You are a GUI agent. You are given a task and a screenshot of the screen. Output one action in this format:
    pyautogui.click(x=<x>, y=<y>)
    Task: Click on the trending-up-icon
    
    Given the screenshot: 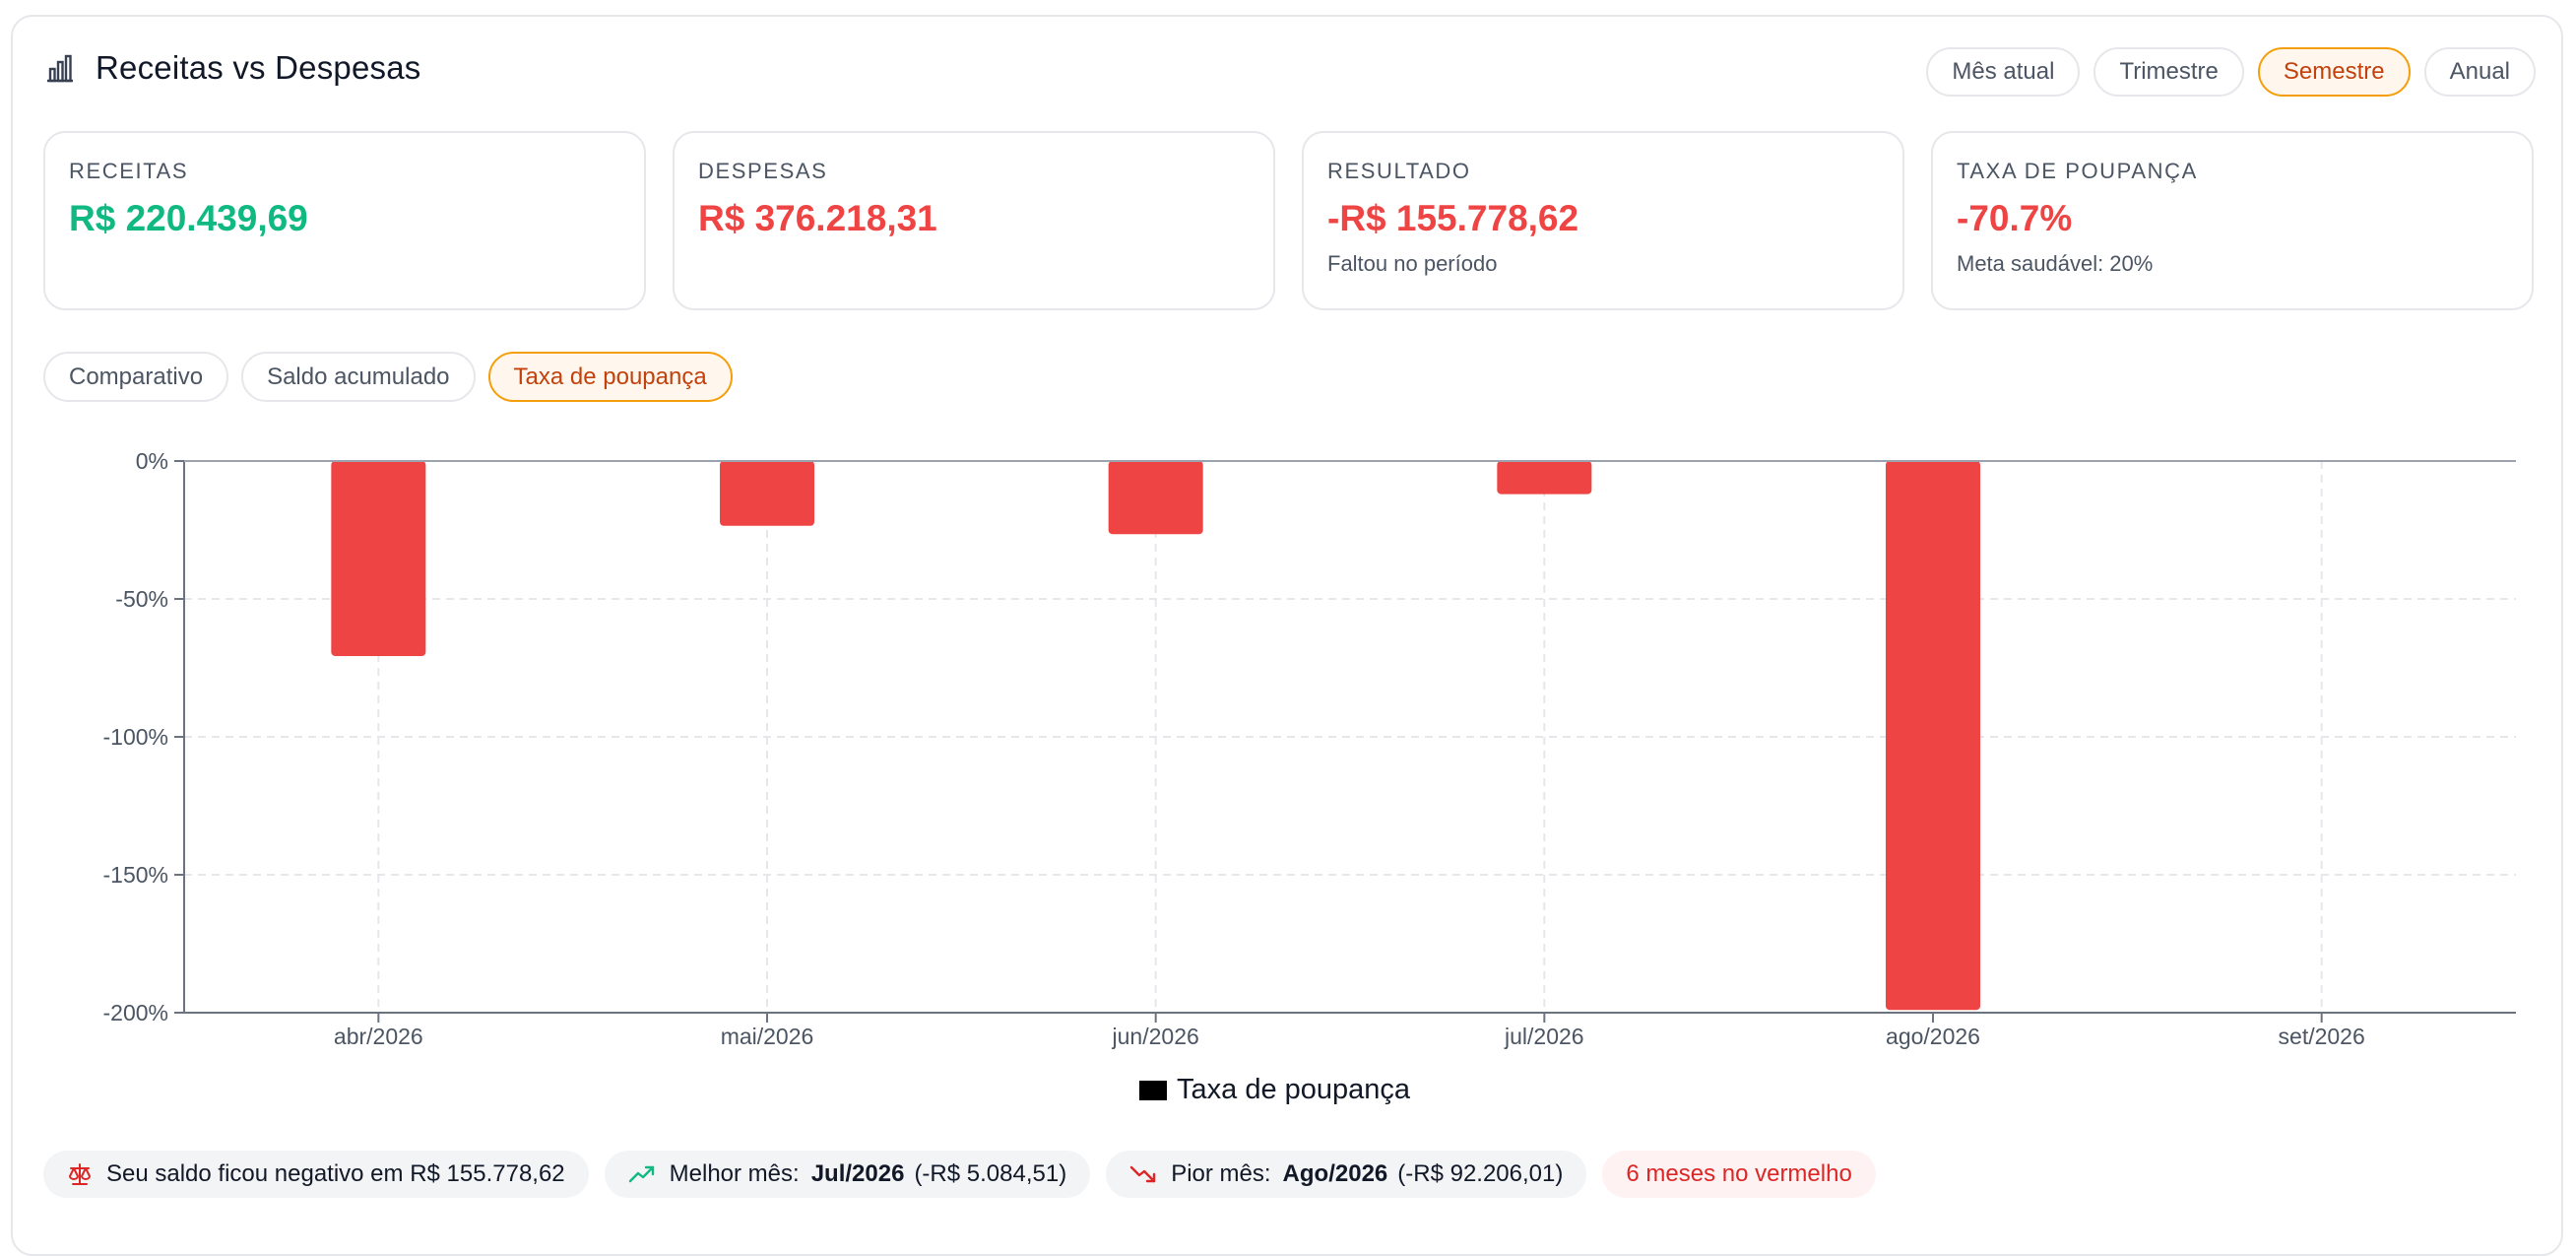 What is the action you would take?
    pyautogui.click(x=641, y=1174)
    